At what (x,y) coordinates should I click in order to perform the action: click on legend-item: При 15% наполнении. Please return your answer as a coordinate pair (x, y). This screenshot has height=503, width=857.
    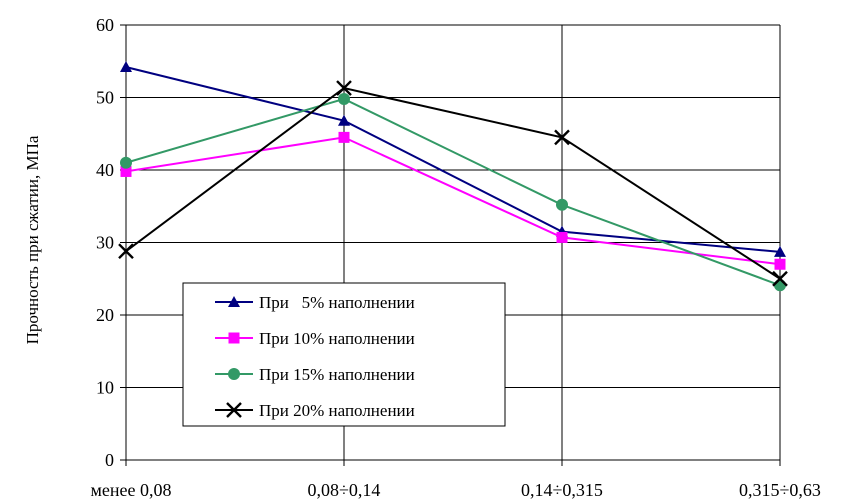
    Looking at the image, I should click on (315, 374).